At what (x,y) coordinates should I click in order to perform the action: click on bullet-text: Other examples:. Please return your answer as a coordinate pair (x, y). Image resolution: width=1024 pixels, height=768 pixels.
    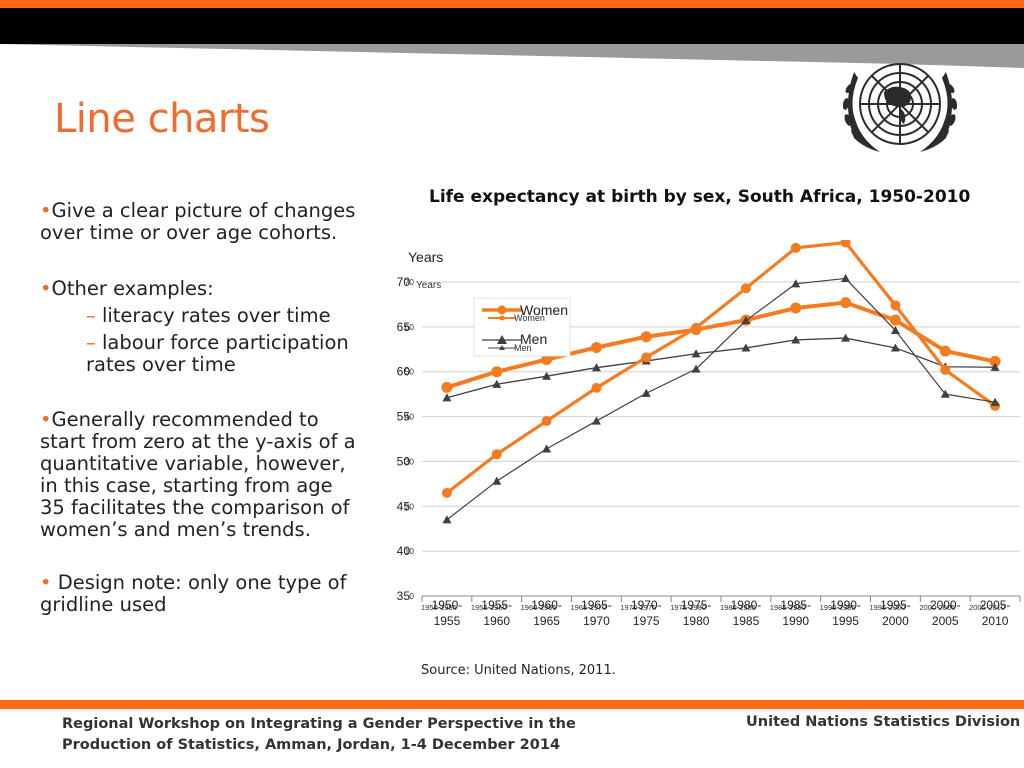
    Looking at the image, I should click on (132, 288).